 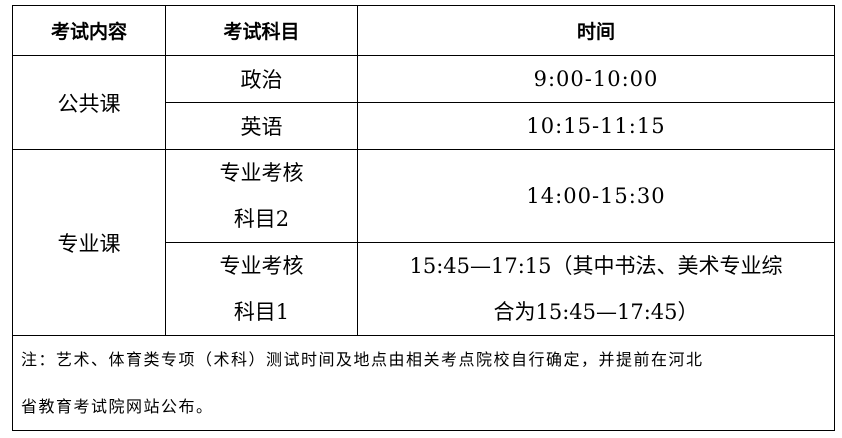 I want to click on group-public: 公共课, so click(x=89, y=102).